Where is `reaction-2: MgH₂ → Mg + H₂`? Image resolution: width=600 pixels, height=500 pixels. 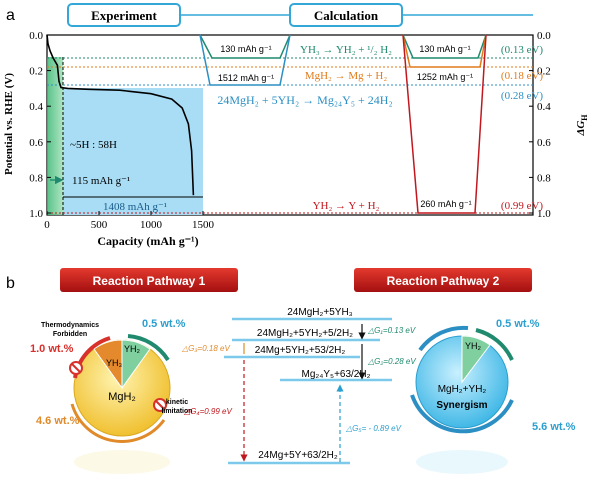 reaction-2: MgH₂ → Mg + H₂ is located at coordinates (346, 76).